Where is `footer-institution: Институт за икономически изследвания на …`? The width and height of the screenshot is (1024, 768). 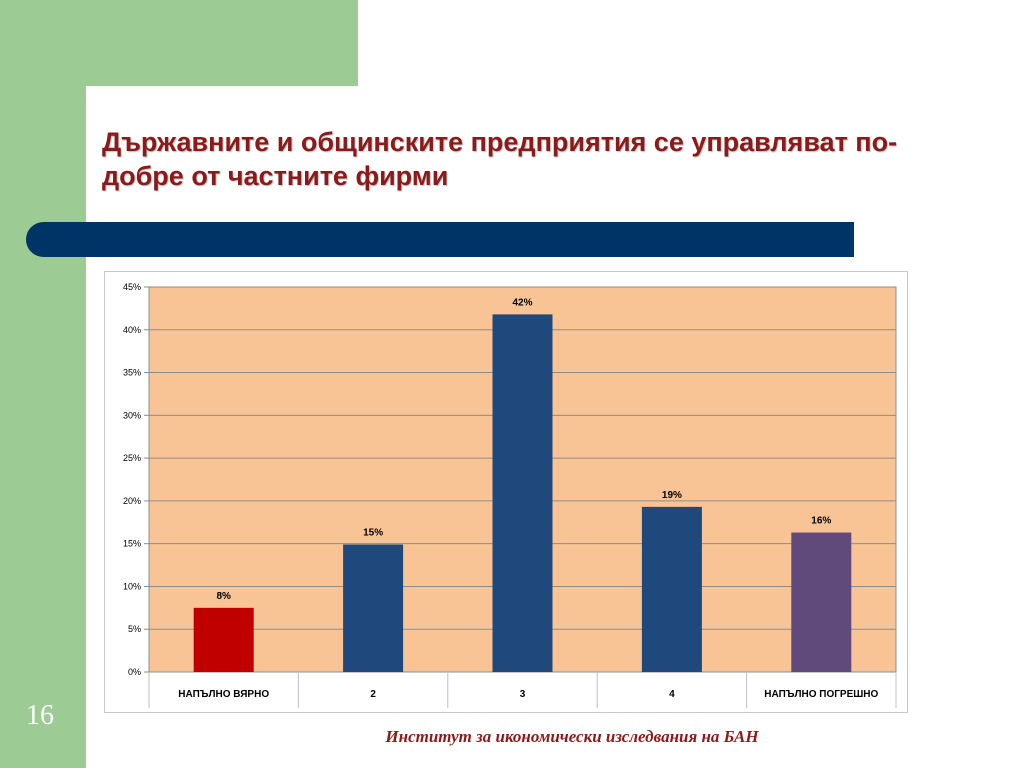
footer-institution: Институт за икономически изследвания на … is located at coordinates (572, 736).